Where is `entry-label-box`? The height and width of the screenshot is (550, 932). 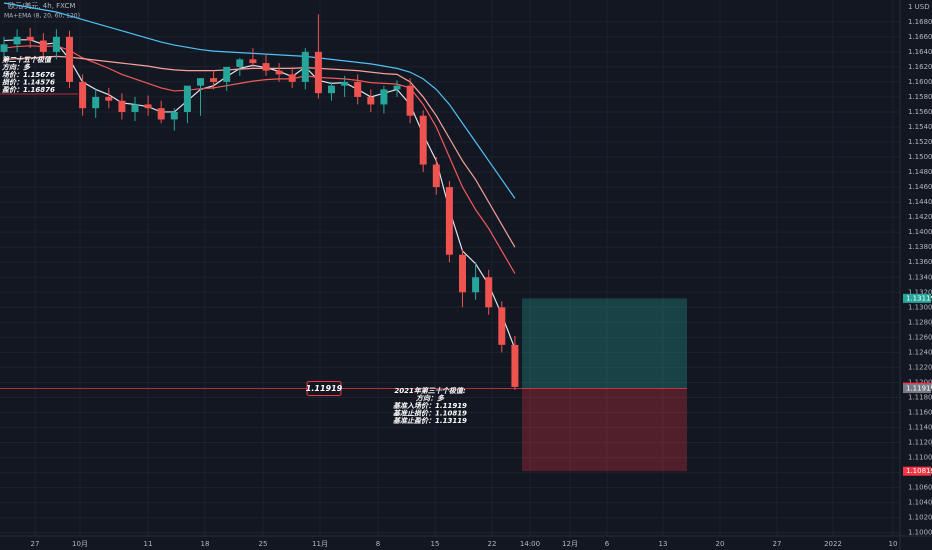
entry-label-box is located at coordinates (324, 389).